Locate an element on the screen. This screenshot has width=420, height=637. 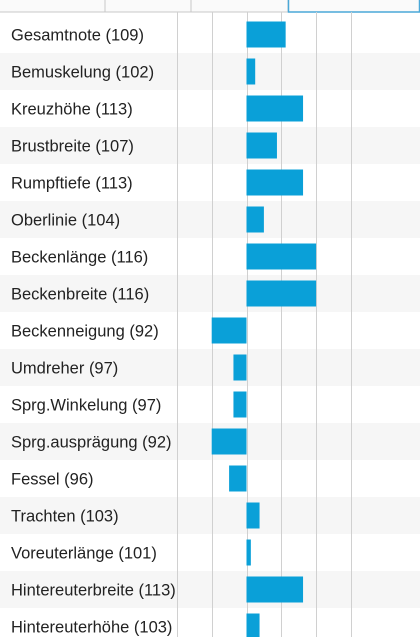
bar-hintereuterhöhe is located at coordinates (253, 625).